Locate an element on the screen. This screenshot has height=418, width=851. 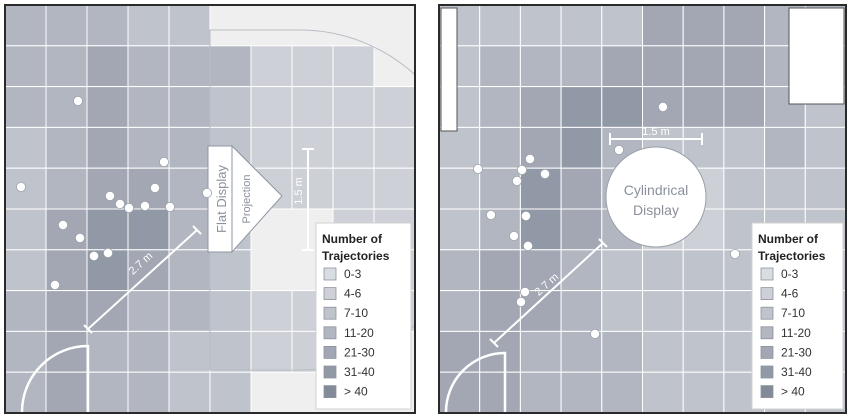
legend-label: 31-40 is located at coordinates (359, 372).